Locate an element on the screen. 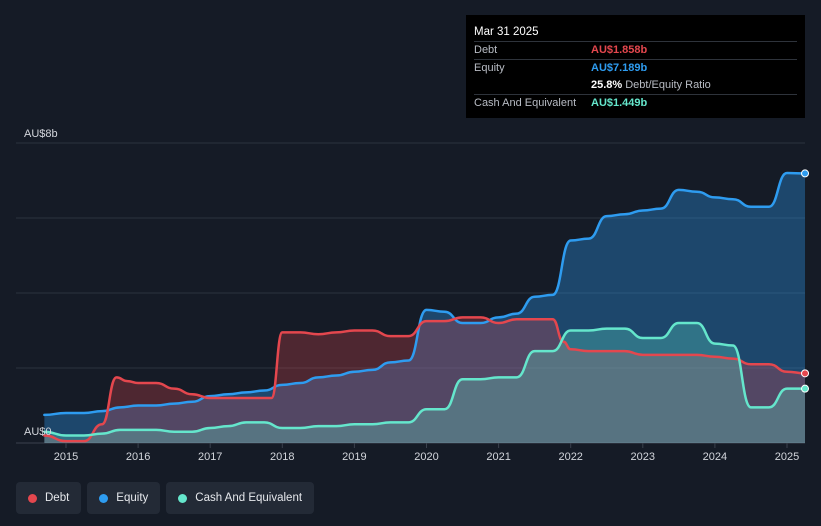  x-tick-label-2021: 2021 is located at coordinates (498, 457).